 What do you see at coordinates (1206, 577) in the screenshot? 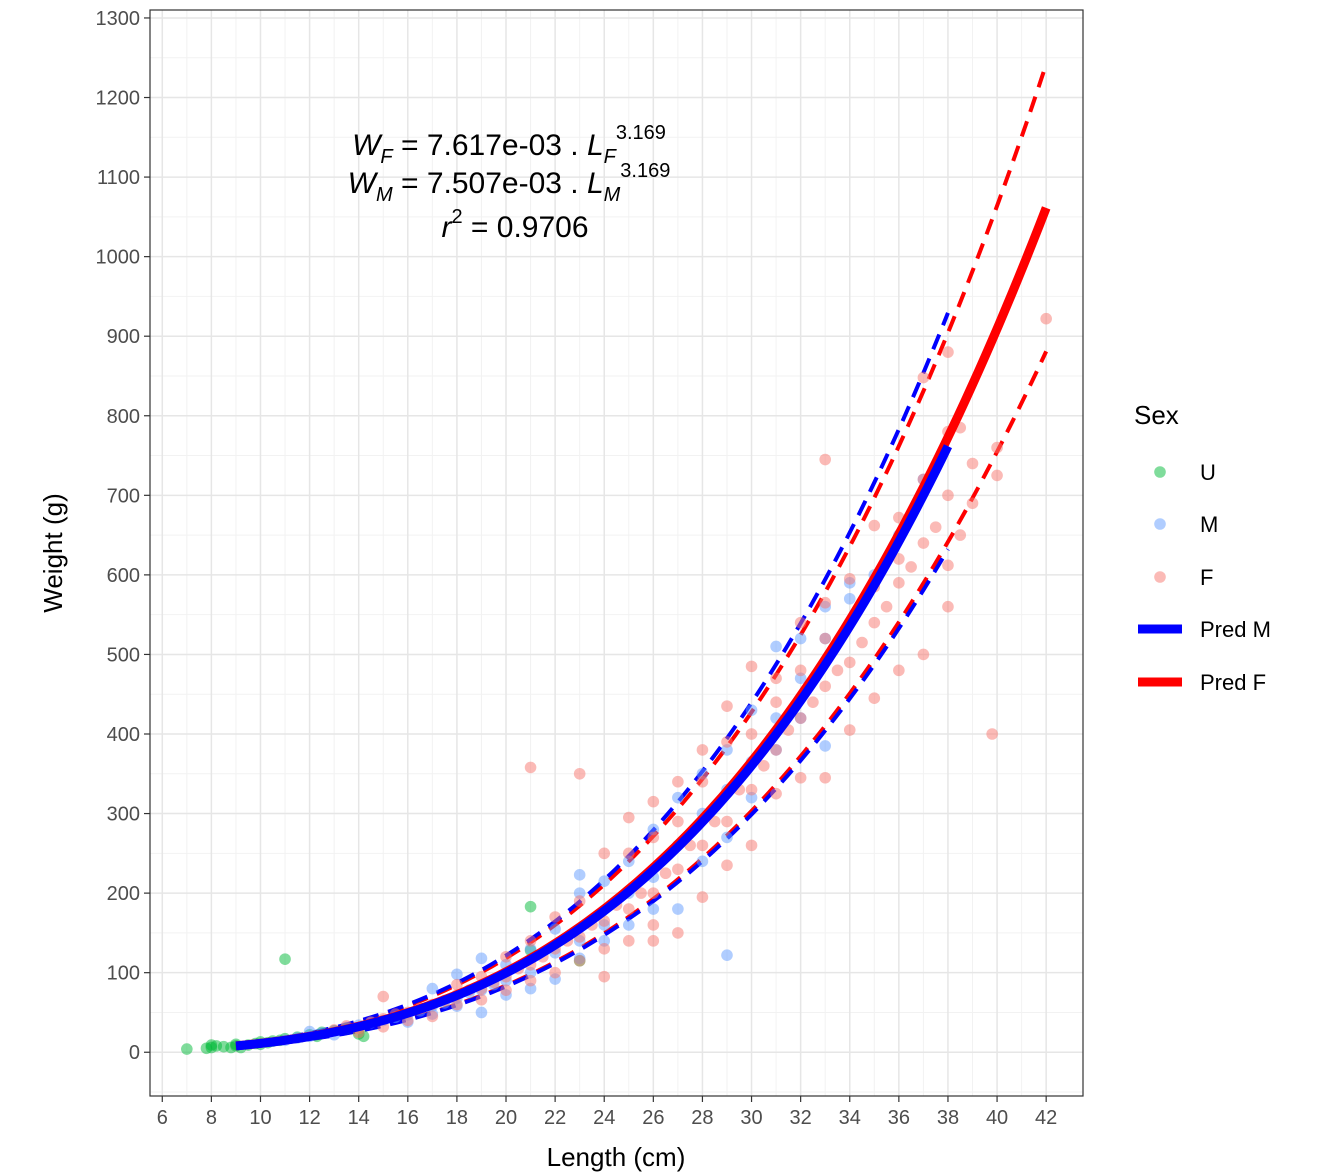
I see `legend-label-f: F` at bounding box center [1206, 577].